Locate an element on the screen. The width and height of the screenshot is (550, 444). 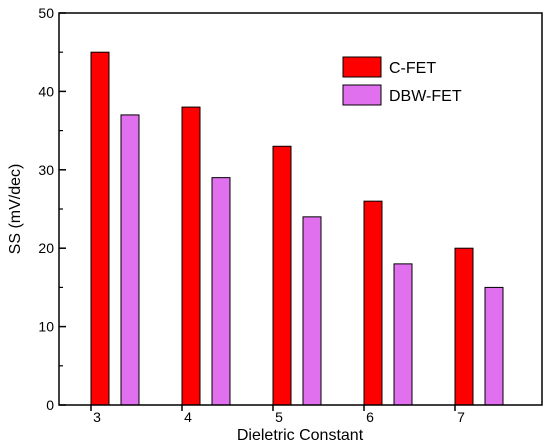
y-tick-label: 10 is located at coordinates (46, 327).